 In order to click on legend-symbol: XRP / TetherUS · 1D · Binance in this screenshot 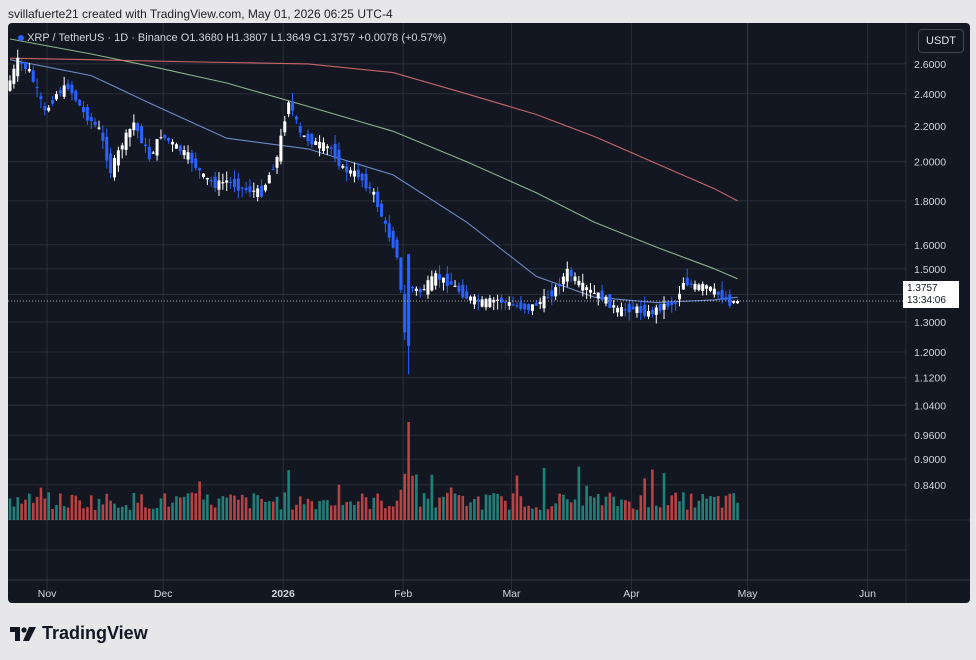, I will do `click(102, 38)`.